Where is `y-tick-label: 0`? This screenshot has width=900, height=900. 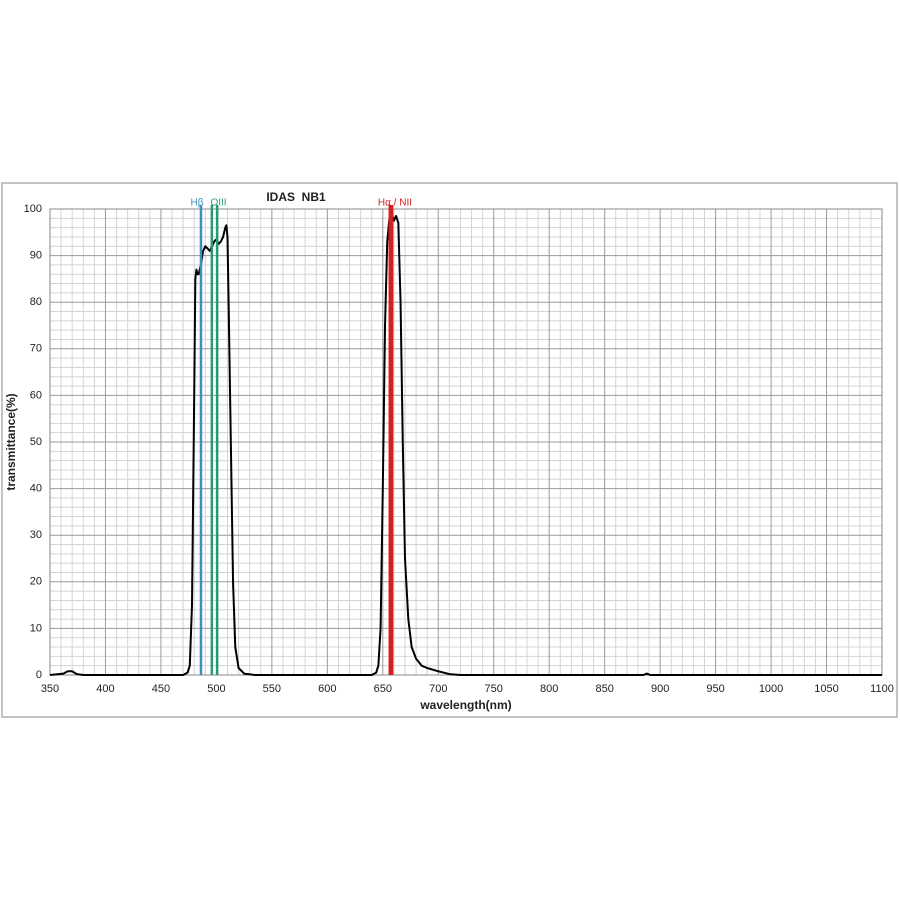 y-tick-label: 0 is located at coordinates (39, 675).